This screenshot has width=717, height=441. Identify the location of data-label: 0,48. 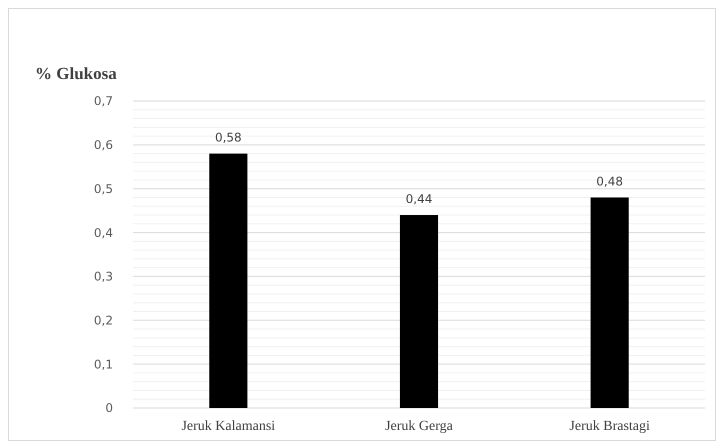
(610, 181).